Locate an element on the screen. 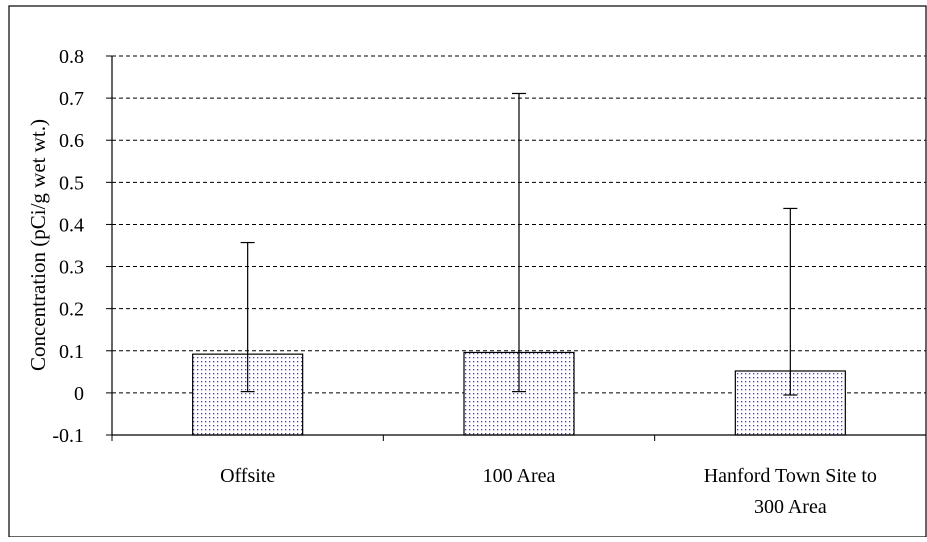 This screenshot has width=927, height=542. y-tick-label: 0 is located at coordinates (79, 394).